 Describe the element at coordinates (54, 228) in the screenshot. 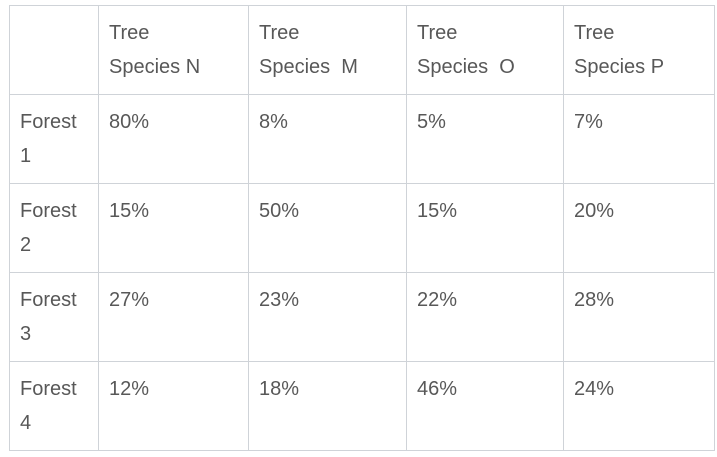

I see `row-label: Forest 2` at that location.